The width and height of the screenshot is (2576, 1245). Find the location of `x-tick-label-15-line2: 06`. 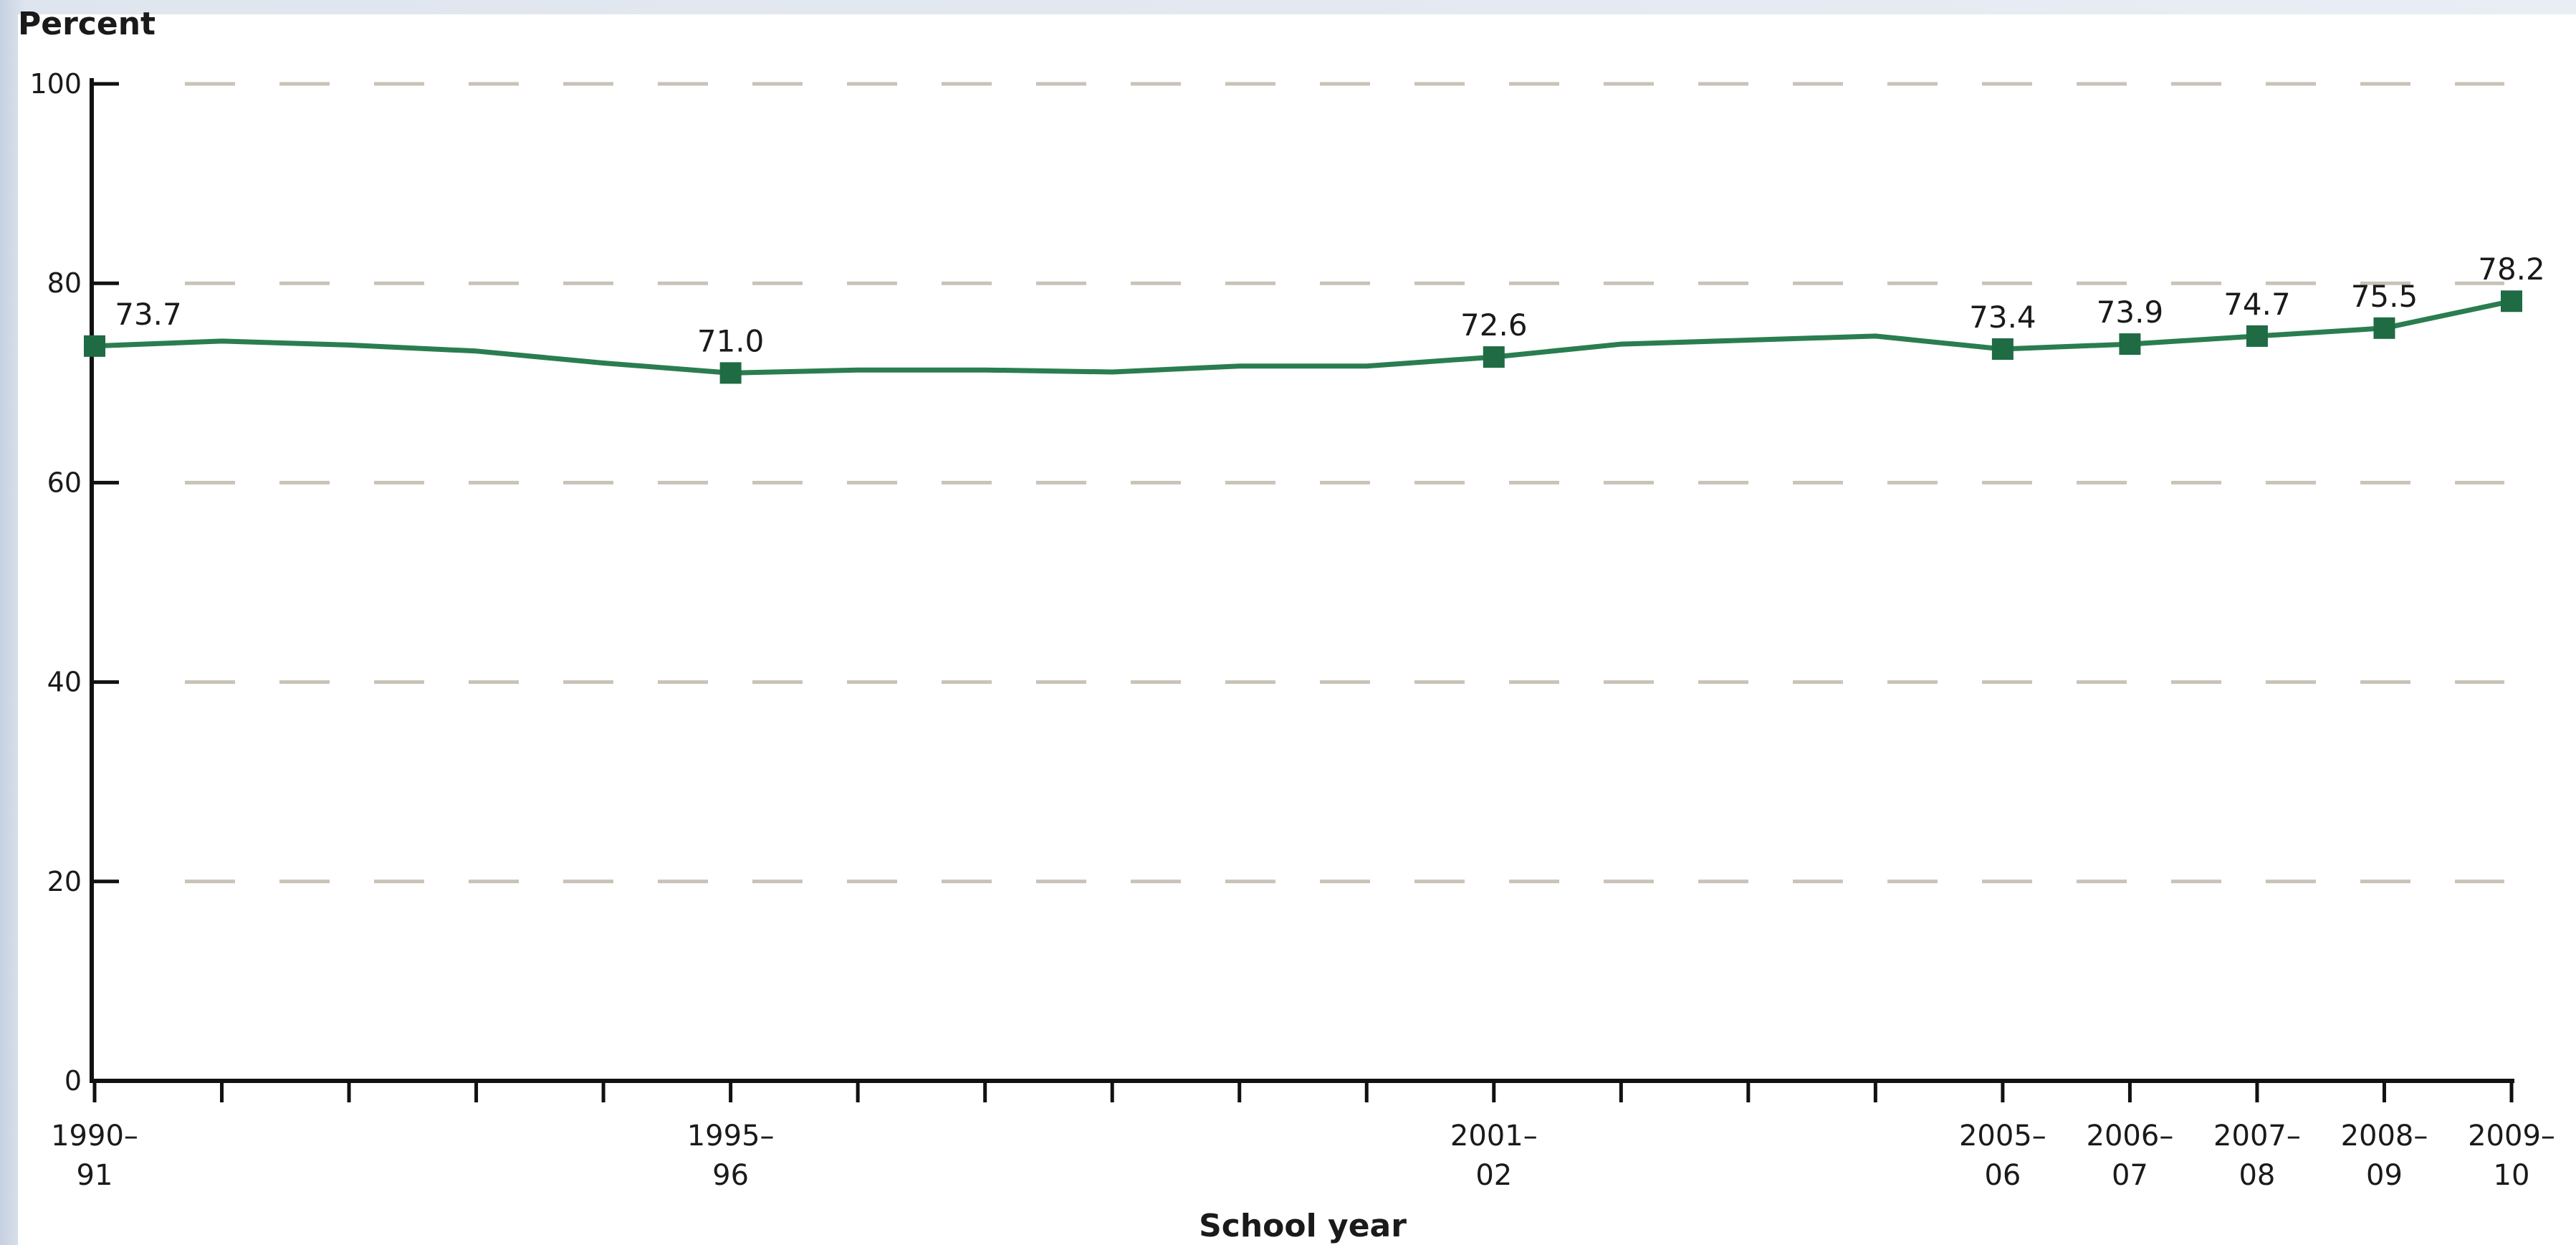

x-tick-label-15-line2: 06 is located at coordinates (2002, 1175).